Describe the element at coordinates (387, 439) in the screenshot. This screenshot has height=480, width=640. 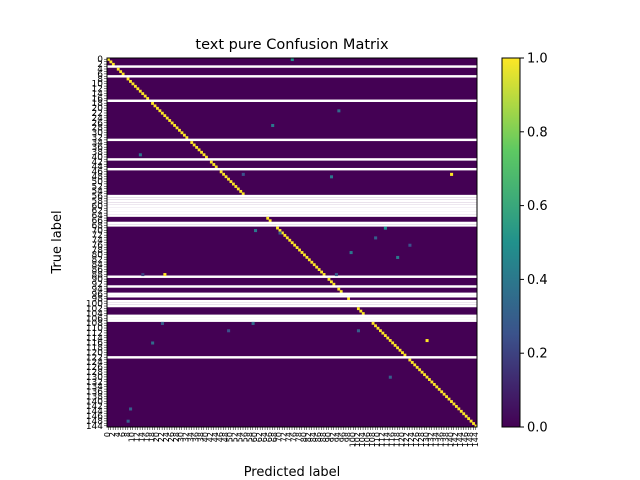
I see `x-tick-label: 114` at that location.